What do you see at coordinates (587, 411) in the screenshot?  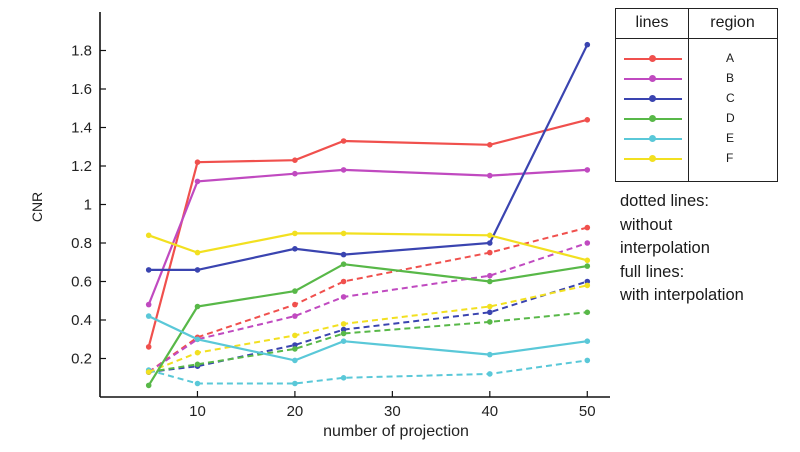 I see `x-tick-label: 50` at bounding box center [587, 411].